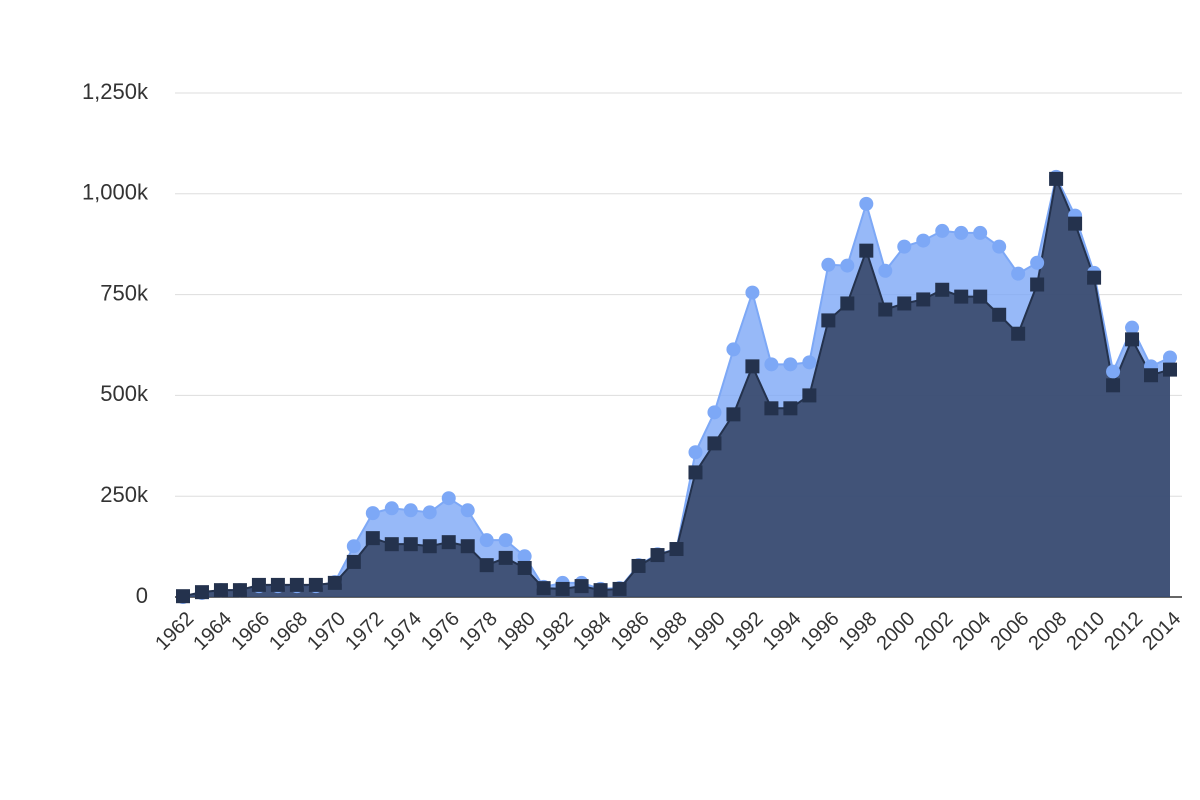  What do you see at coordinates (554, 631) in the screenshot?
I see `x-tick-label: 1982` at bounding box center [554, 631].